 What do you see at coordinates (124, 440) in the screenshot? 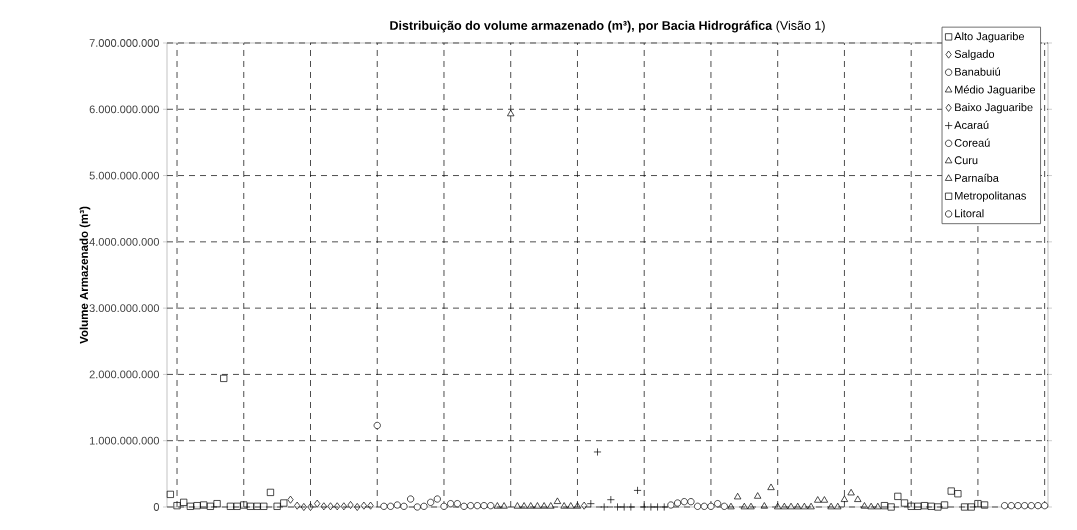
I see `y-tick-label: 1.000.000.000` at bounding box center [124, 440].